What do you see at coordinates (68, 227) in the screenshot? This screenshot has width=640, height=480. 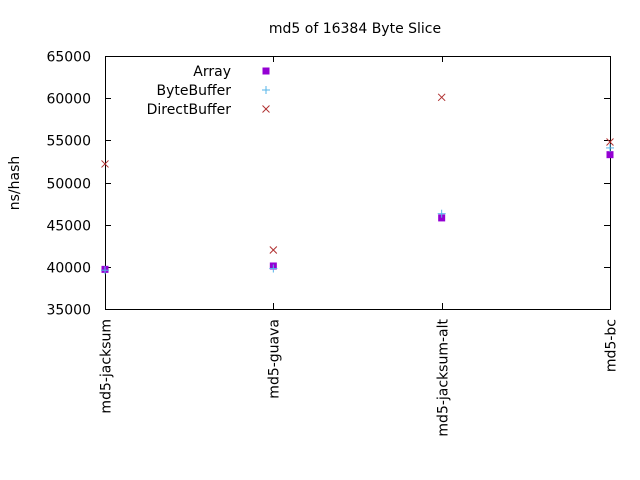 I see `y-tick-label: 45000` at bounding box center [68, 227].